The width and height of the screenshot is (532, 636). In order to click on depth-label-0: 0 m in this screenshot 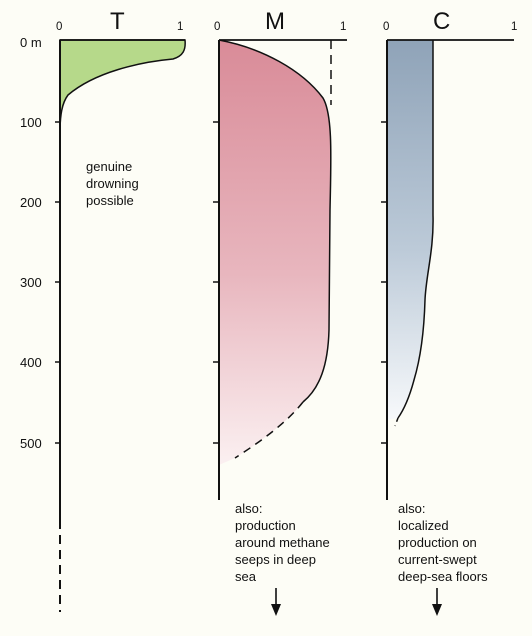, I will do `click(31, 42)`.